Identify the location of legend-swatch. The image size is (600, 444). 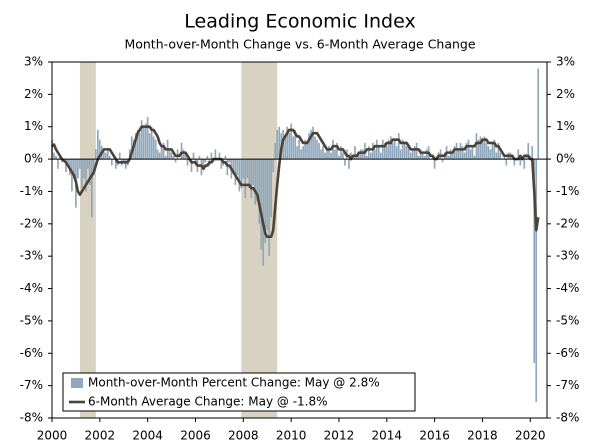
(77, 383).